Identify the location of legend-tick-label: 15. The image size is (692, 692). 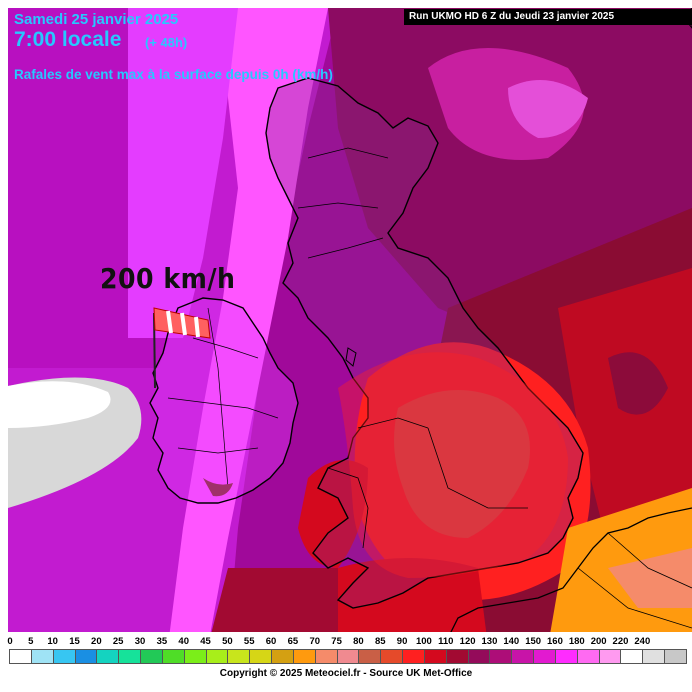
(74, 641).